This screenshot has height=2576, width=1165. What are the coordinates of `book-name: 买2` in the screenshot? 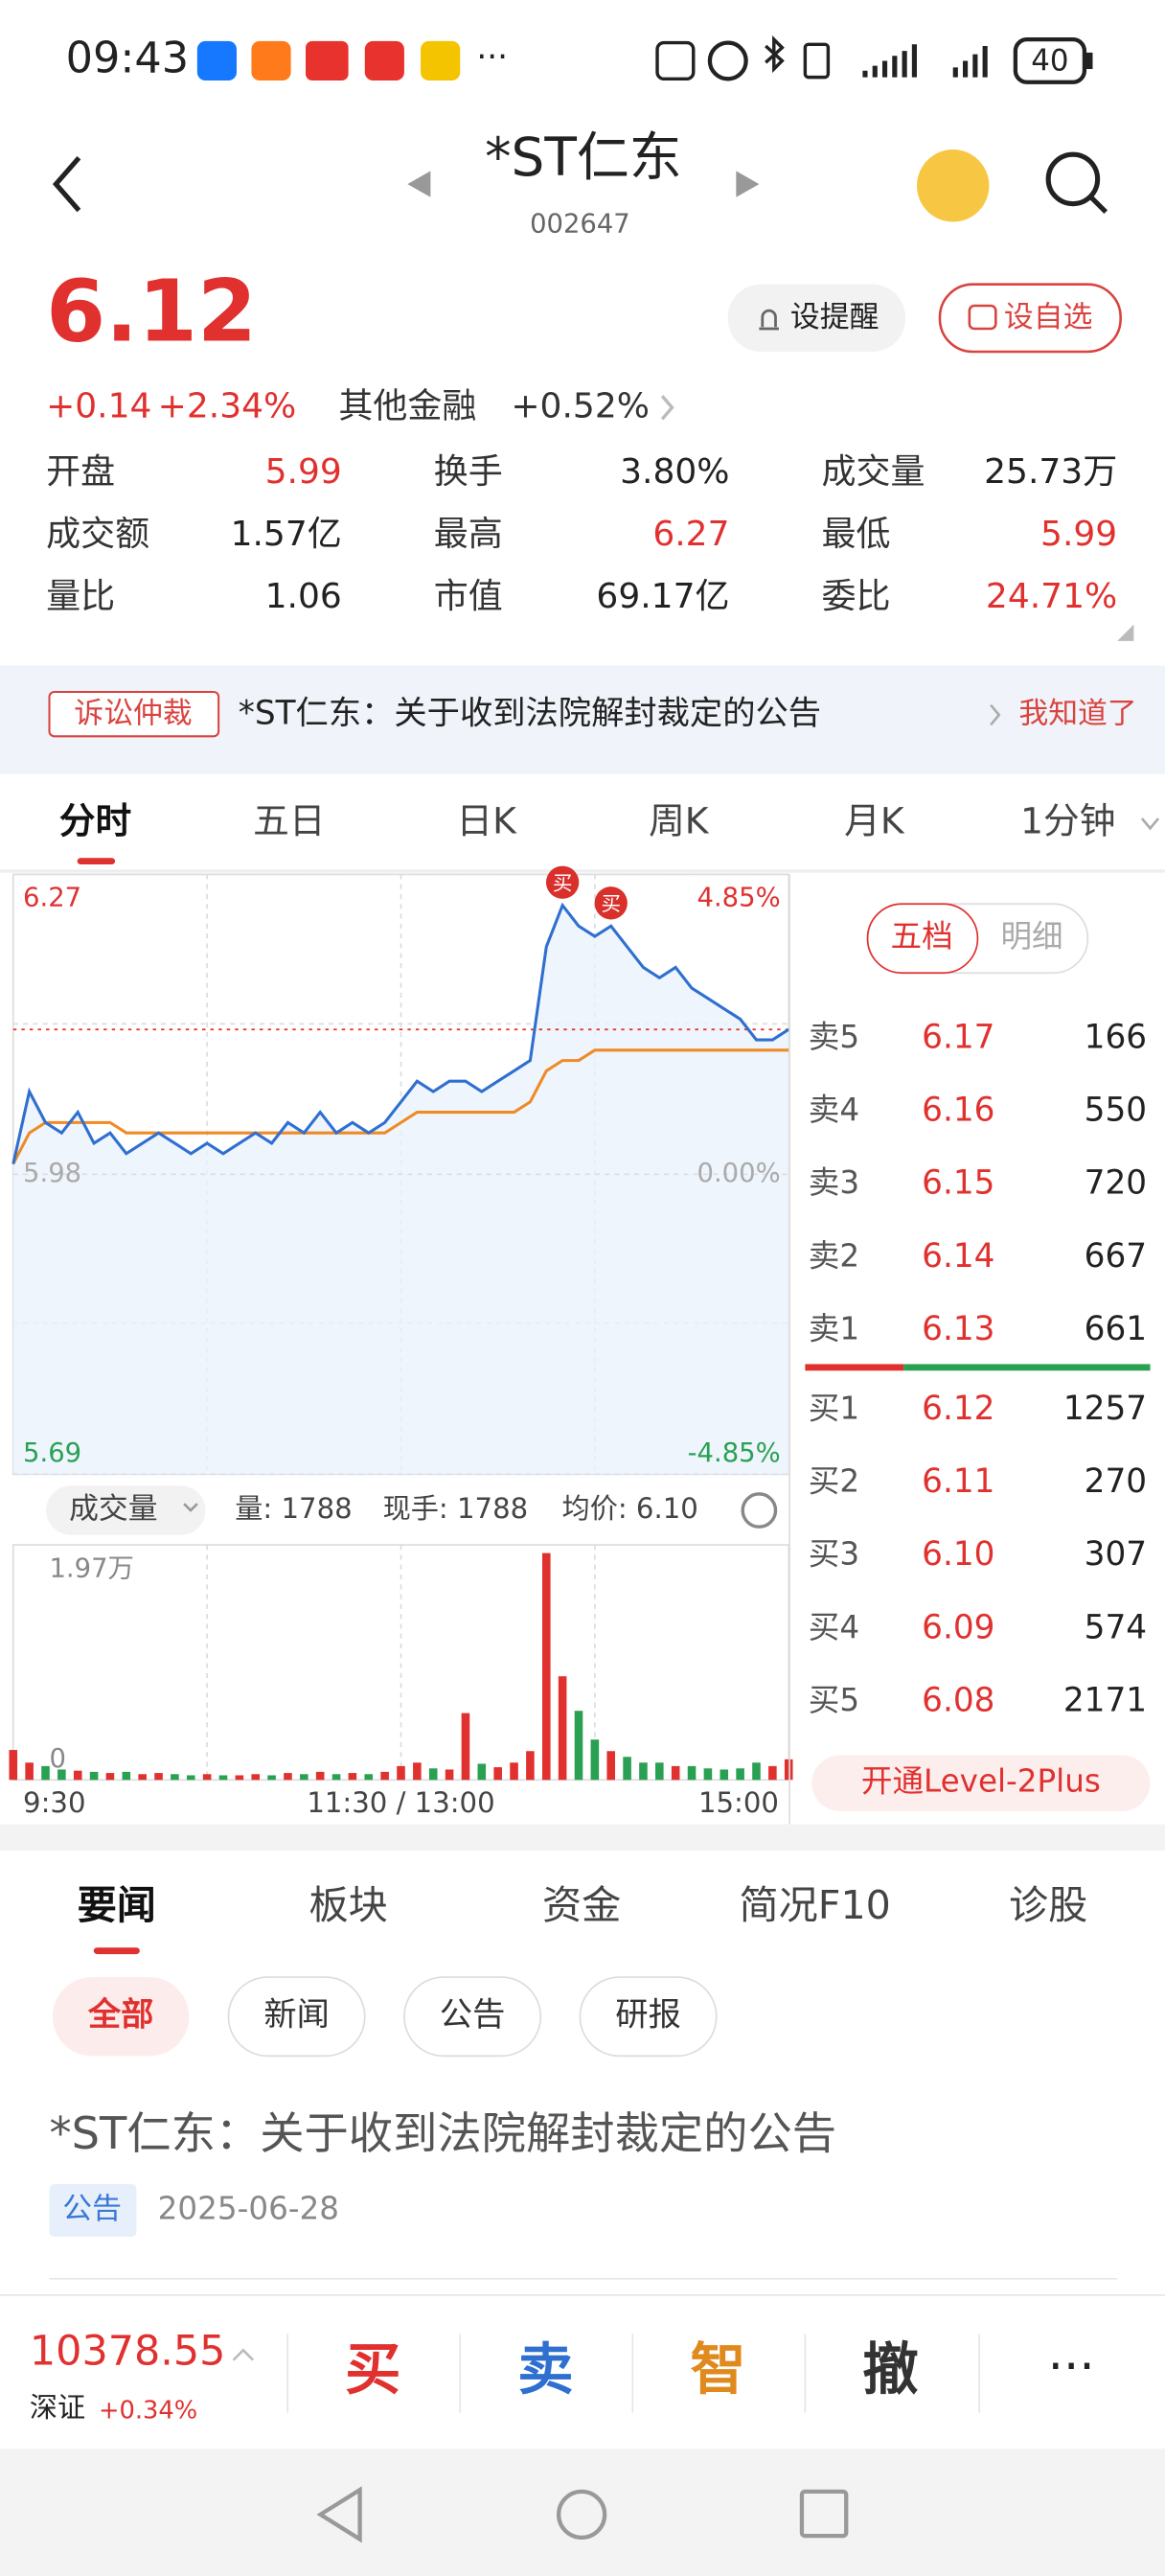 It's located at (834, 1481).